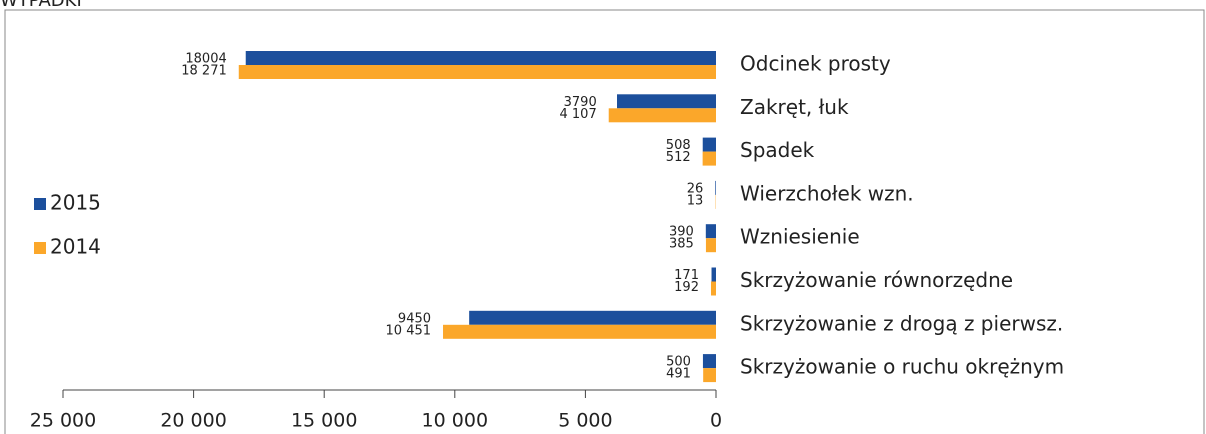 The height and width of the screenshot is (434, 1206). I want to click on value-label: 18004, so click(205, 59).